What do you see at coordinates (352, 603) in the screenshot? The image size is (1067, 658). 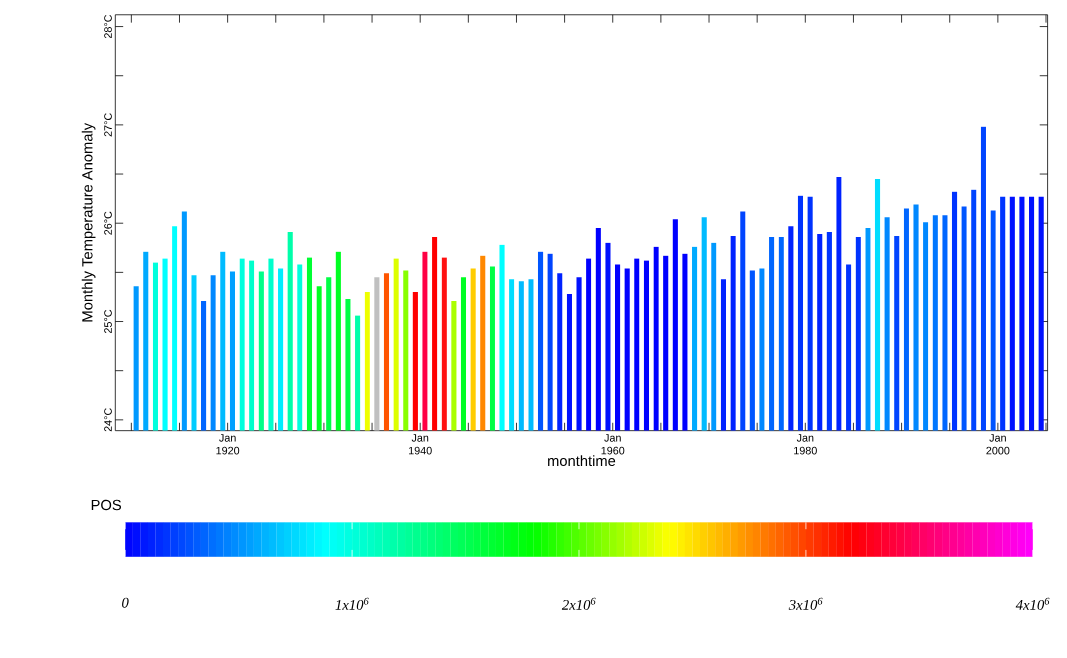 I see `color-bar-label: 1x10$^{6}$` at bounding box center [352, 603].